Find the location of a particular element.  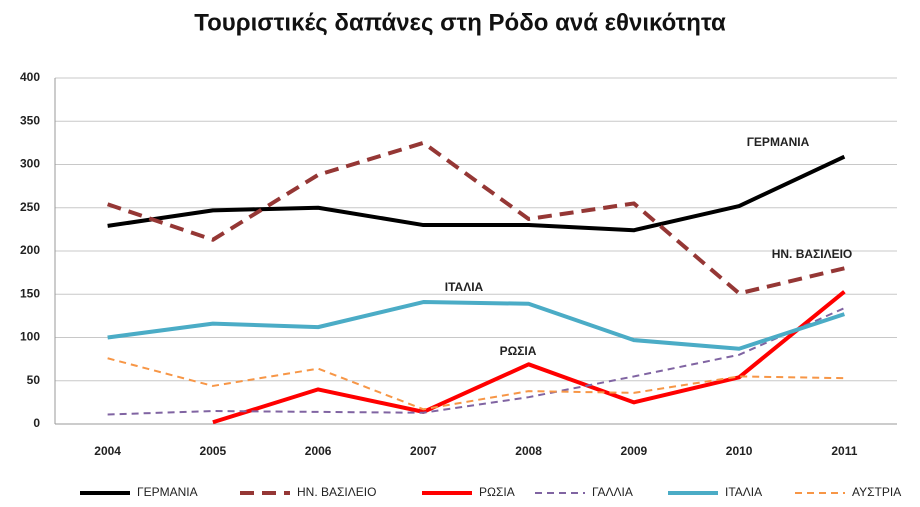

annotation: ΗΝ. ΒΑΣΙΛΕΙΟ is located at coordinates (812, 254).